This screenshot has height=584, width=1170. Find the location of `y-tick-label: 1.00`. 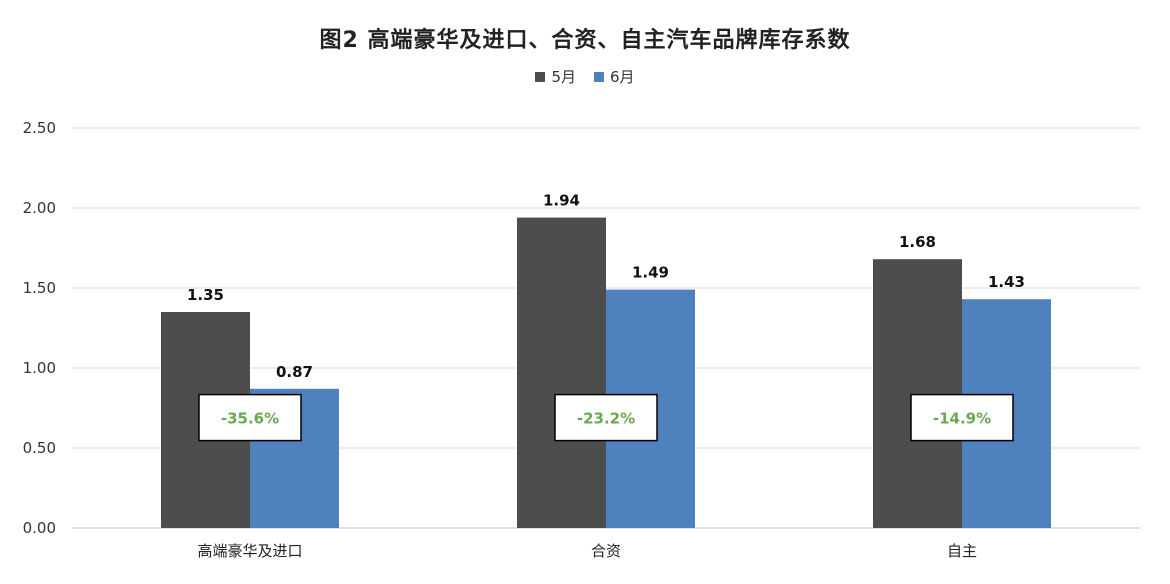

y-tick-label: 1.00 is located at coordinates (39, 368).